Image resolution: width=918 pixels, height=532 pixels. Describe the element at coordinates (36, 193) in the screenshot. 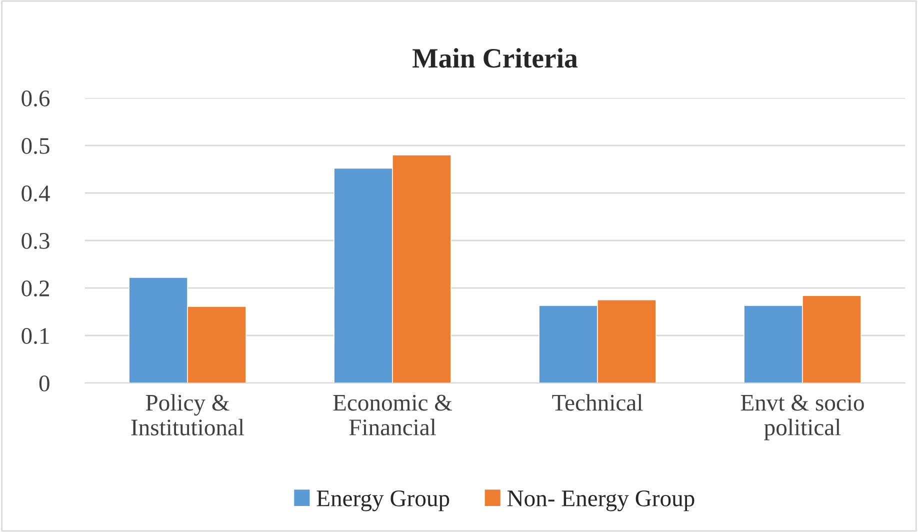

I see `y-tick-label: 0.4` at that location.